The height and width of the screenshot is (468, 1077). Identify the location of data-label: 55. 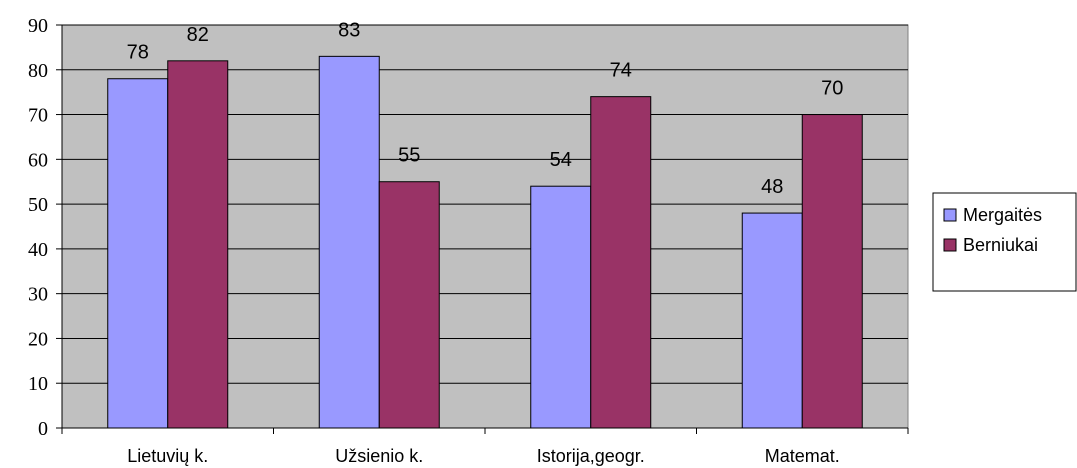
(409, 156).